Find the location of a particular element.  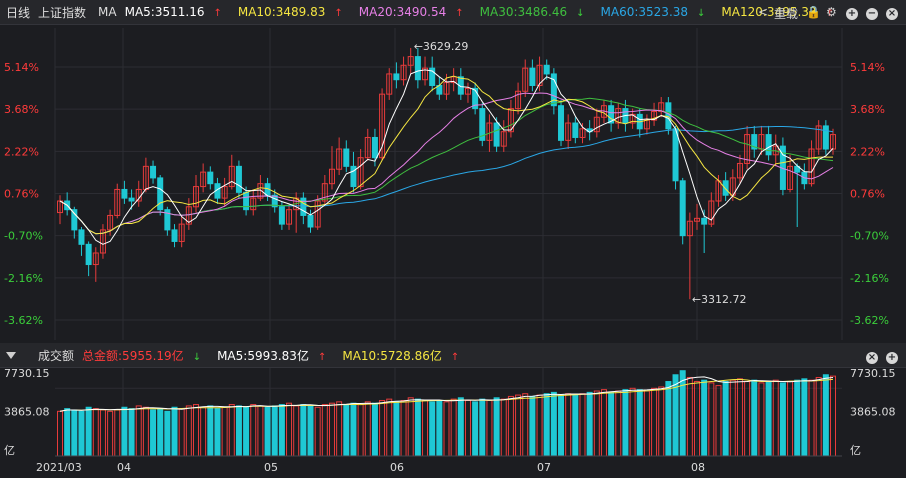

y-tick-label-left: -0.70% is located at coordinates (23, 236).